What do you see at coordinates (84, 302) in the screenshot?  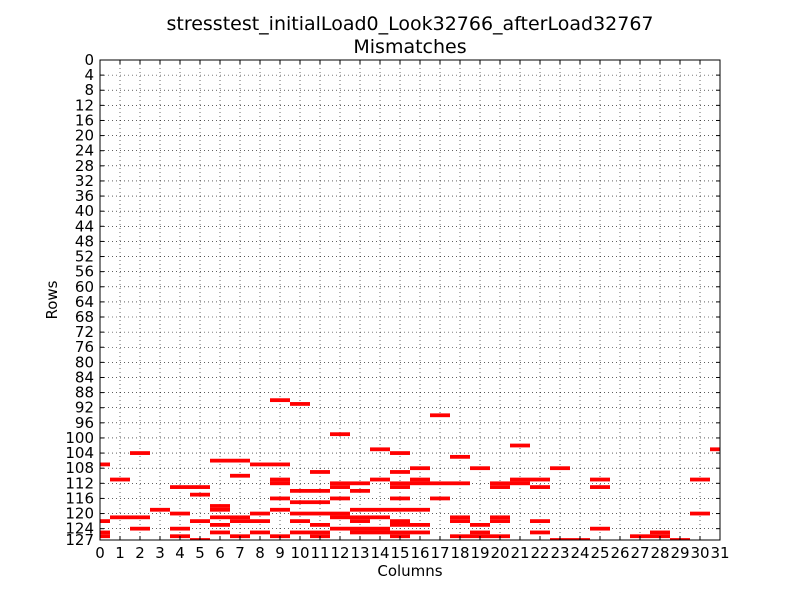 I see `y-tick-label: 64` at bounding box center [84, 302].